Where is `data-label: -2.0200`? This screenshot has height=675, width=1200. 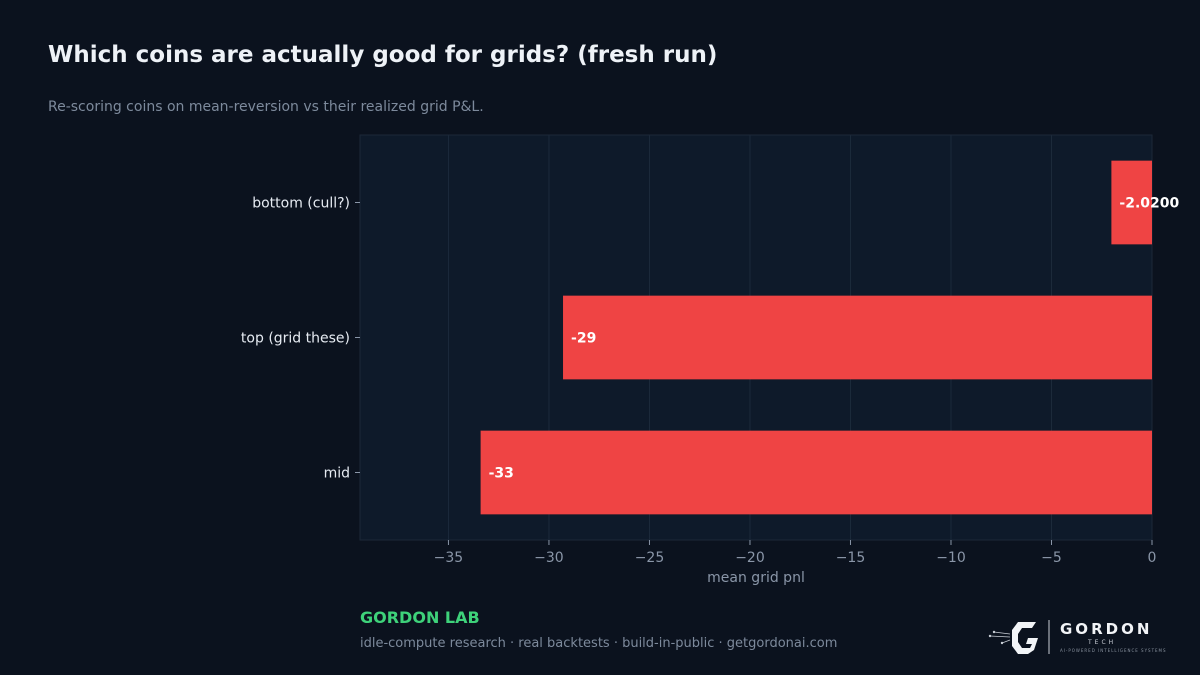
data-label: -2.0200 is located at coordinates (1149, 204).